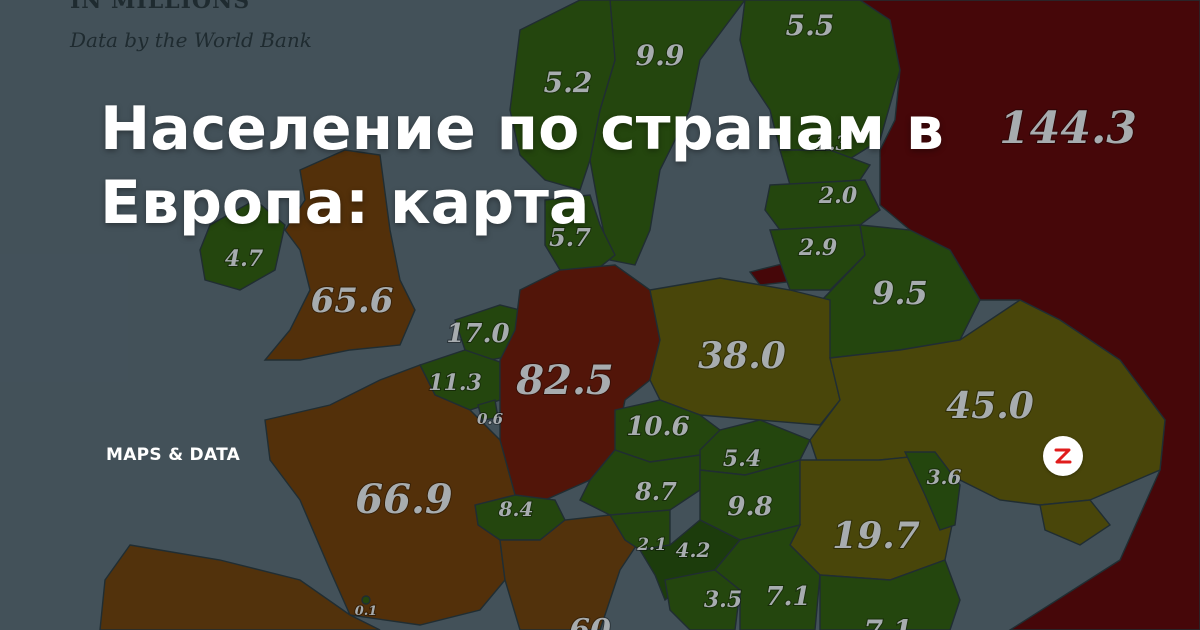 This screenshot has height=630, width=1200. What do you see at coordinates (477, 334) in the screenshot?
I see `value-netherlands: 17.0` at bounding box center [477, 334].